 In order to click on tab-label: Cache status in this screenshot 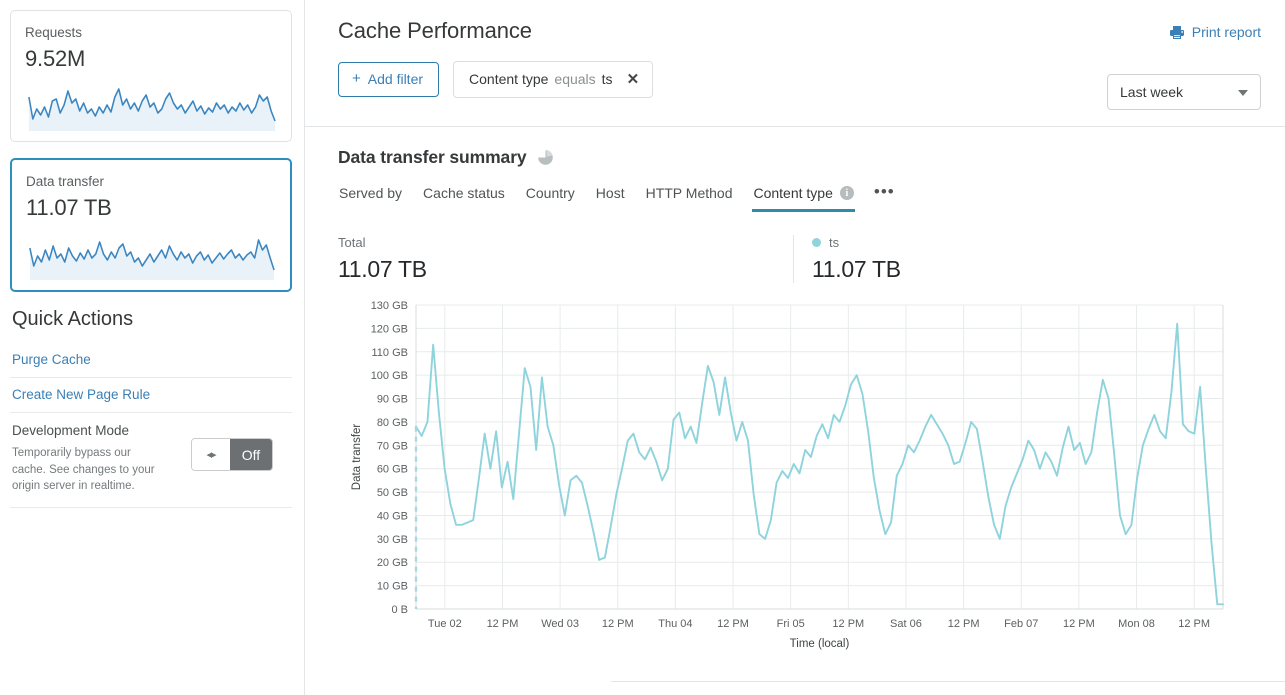, I will do `click(464, 193)`.